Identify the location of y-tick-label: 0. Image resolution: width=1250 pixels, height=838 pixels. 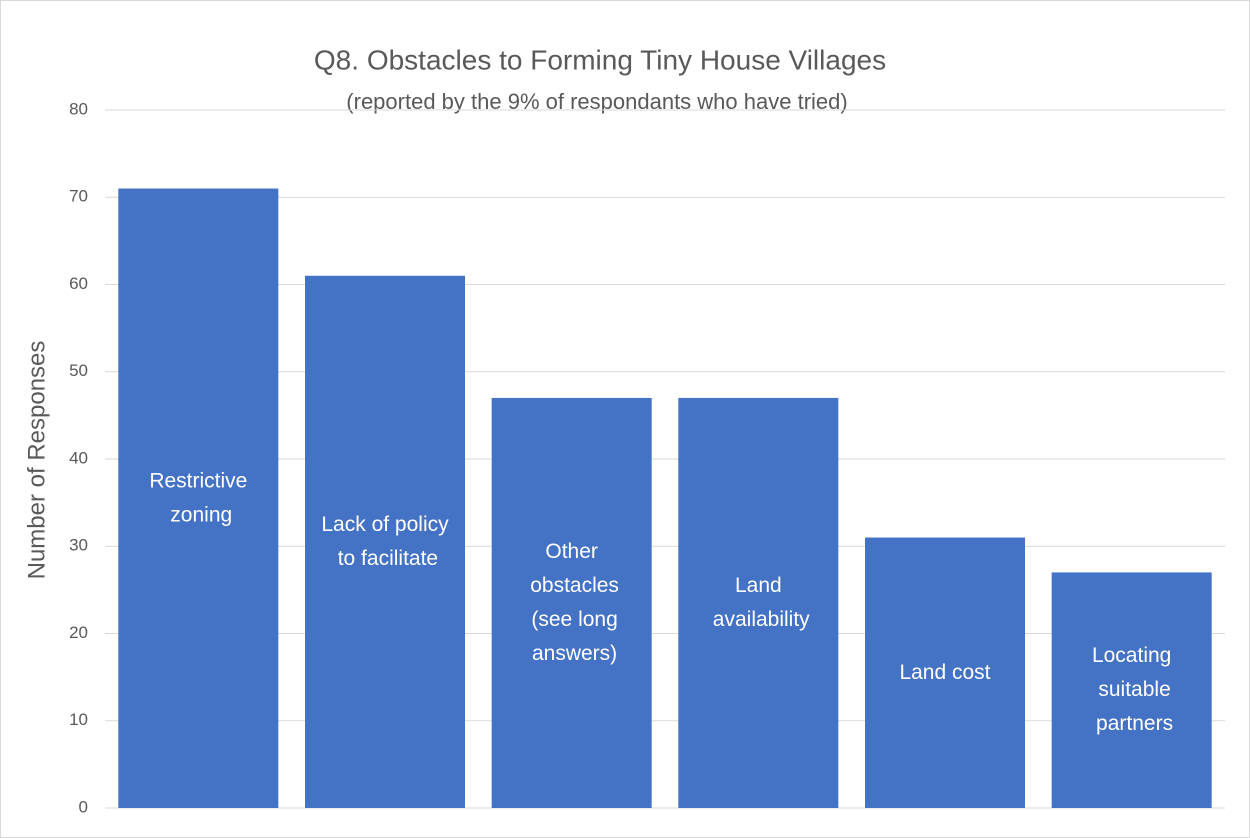
(83, 806).